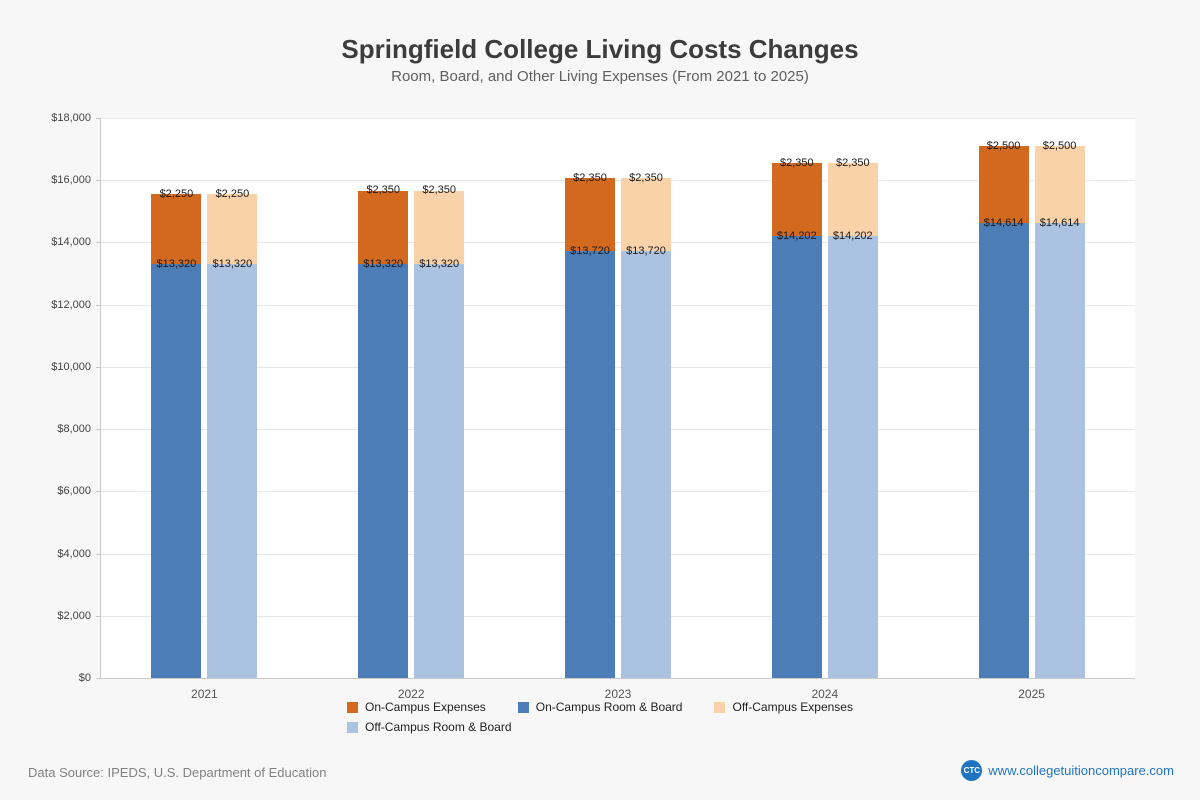  I want to click on y-axis-label: $18,000, so click(71, 118).